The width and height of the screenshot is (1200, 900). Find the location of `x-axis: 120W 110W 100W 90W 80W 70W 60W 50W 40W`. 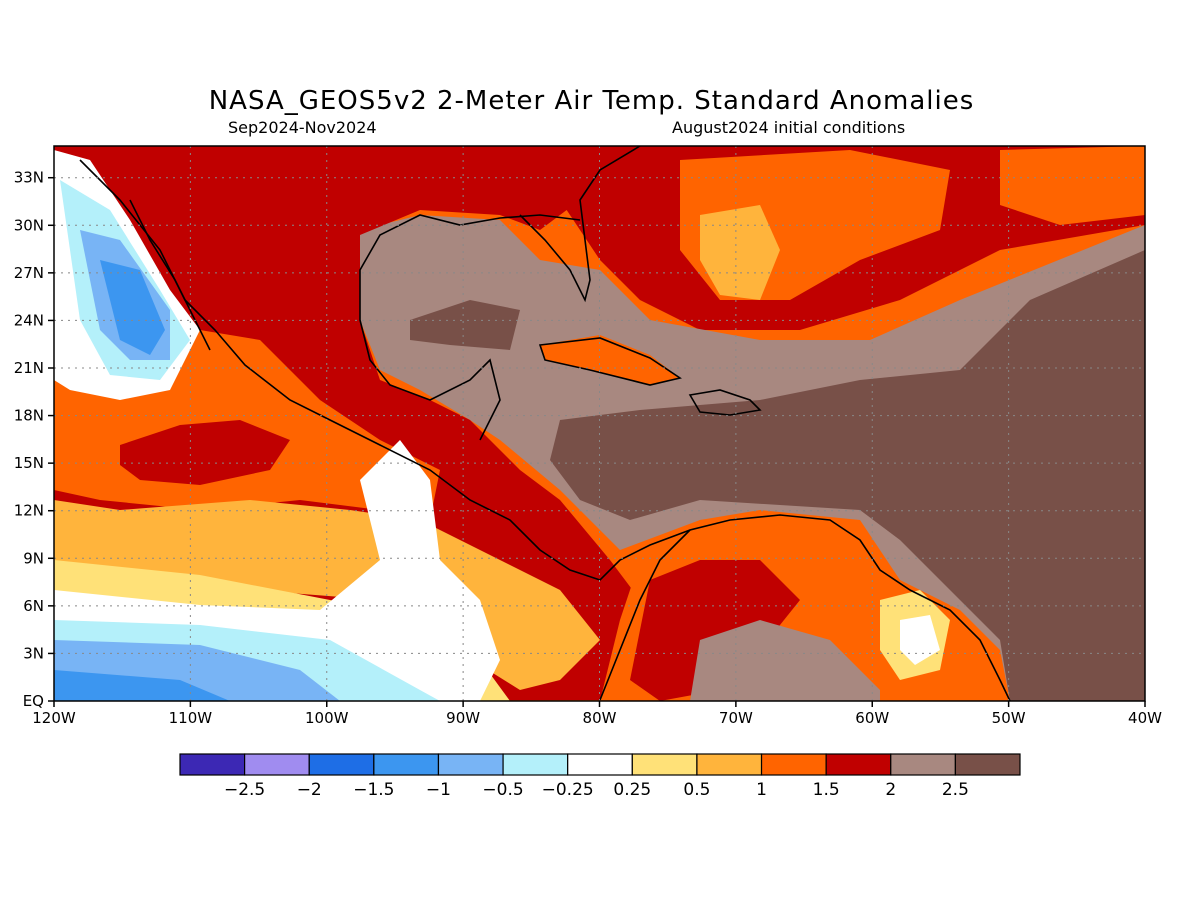

x-axis: 120W 110W 100W 90W 80W 70W 60W 50W 40W is located at coordinates (597, 714).